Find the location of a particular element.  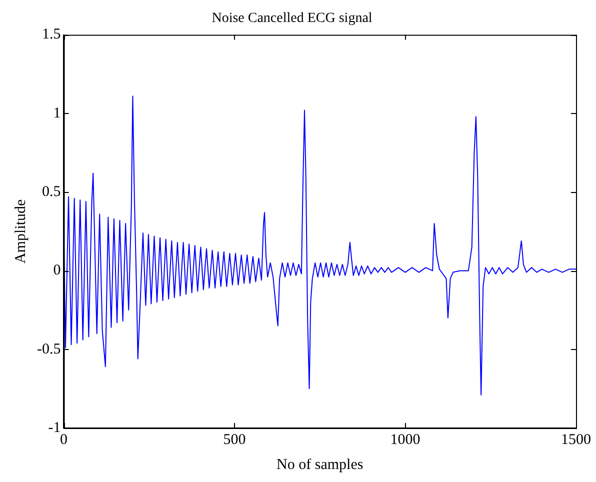

y-axis-title: Amplitude is located at coordinates (20, 231).